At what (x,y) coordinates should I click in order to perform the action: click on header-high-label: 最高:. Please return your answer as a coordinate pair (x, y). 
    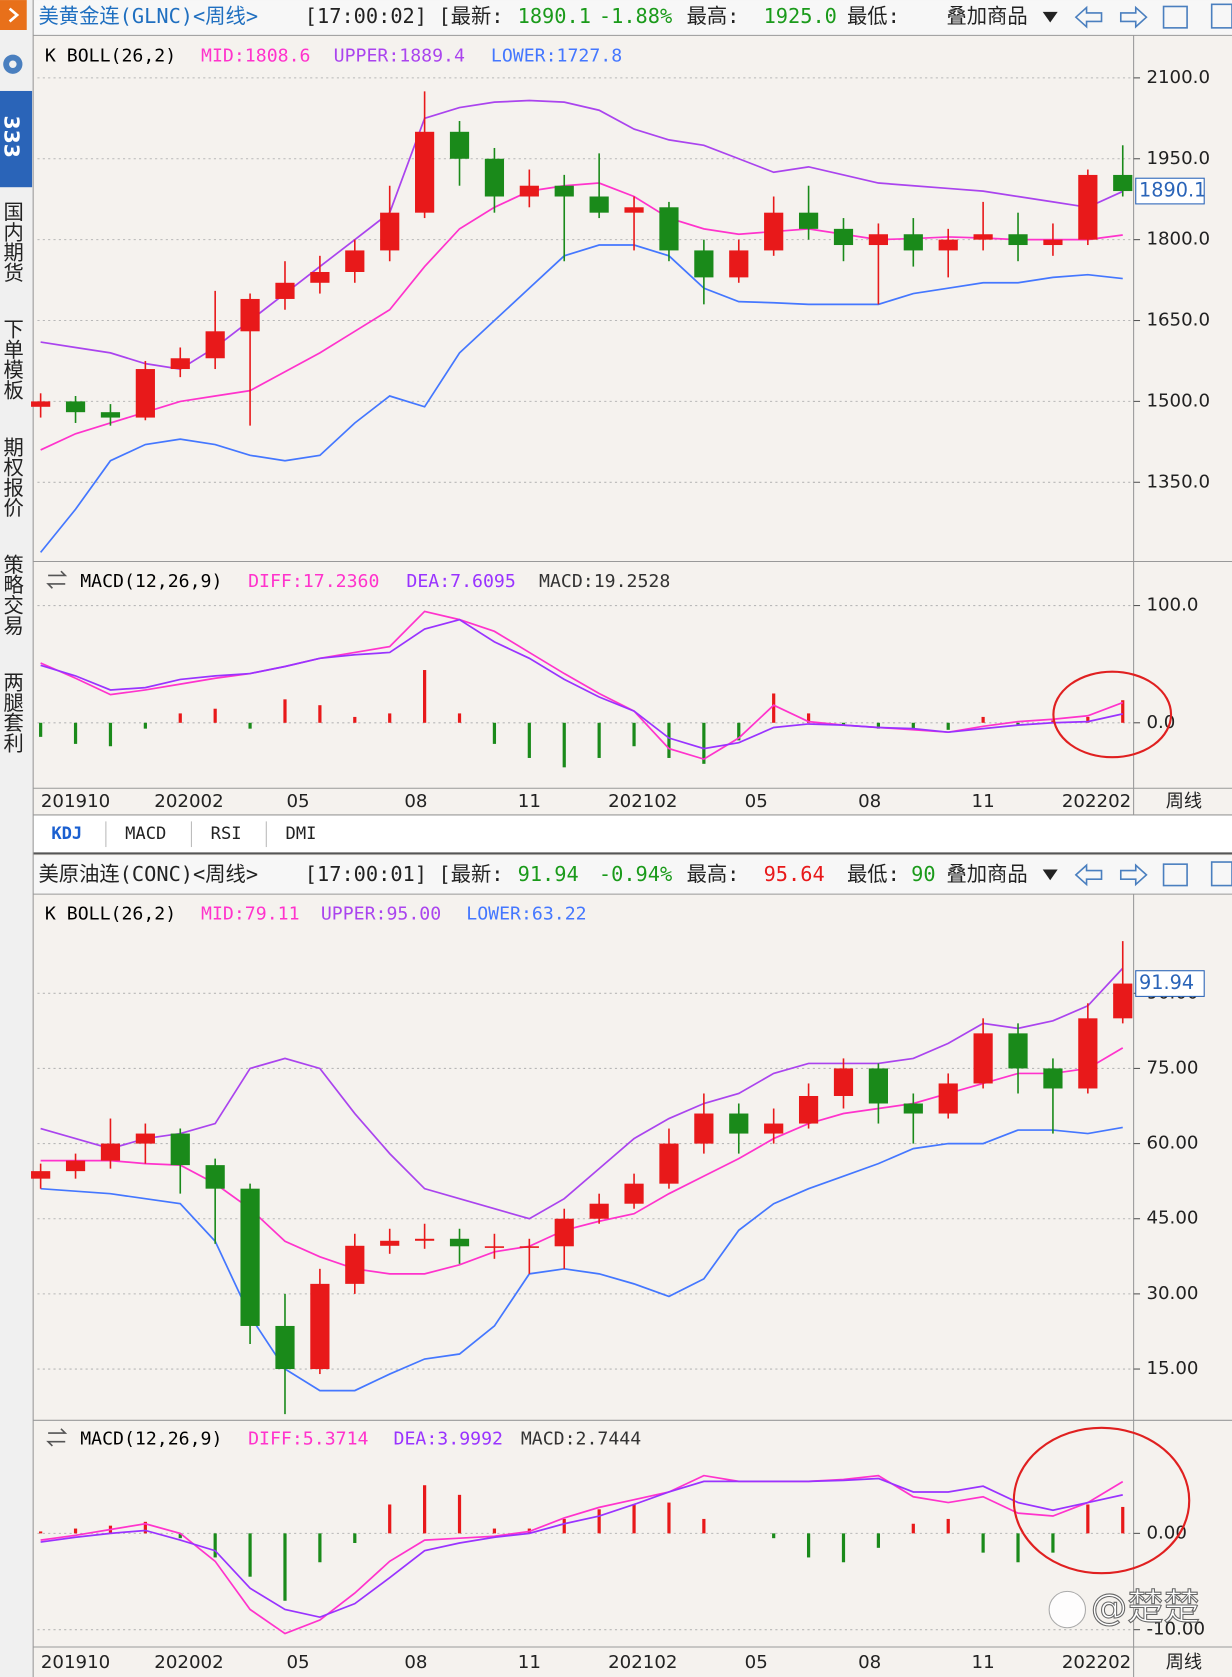
    Looking at the image, I should click on (713, 16).